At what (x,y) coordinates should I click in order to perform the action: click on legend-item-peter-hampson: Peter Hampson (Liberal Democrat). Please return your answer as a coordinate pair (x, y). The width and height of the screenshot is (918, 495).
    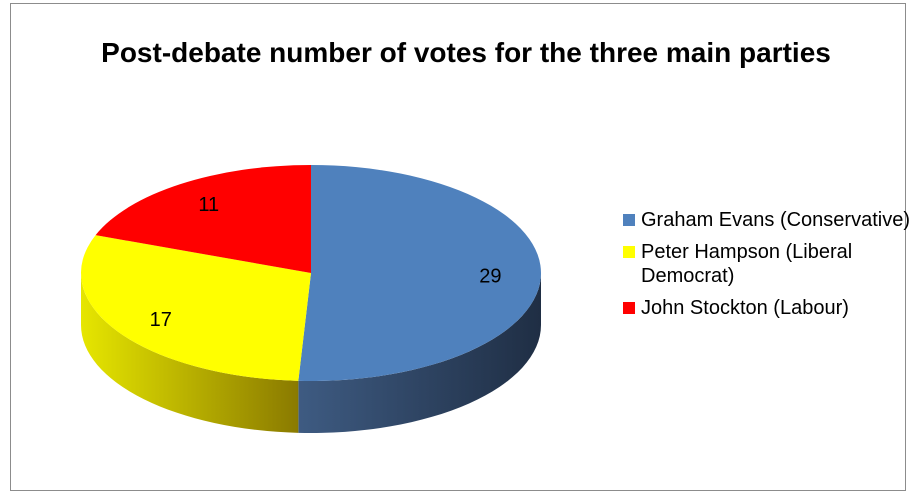
    Looking at the image, I should click on (768, 264).